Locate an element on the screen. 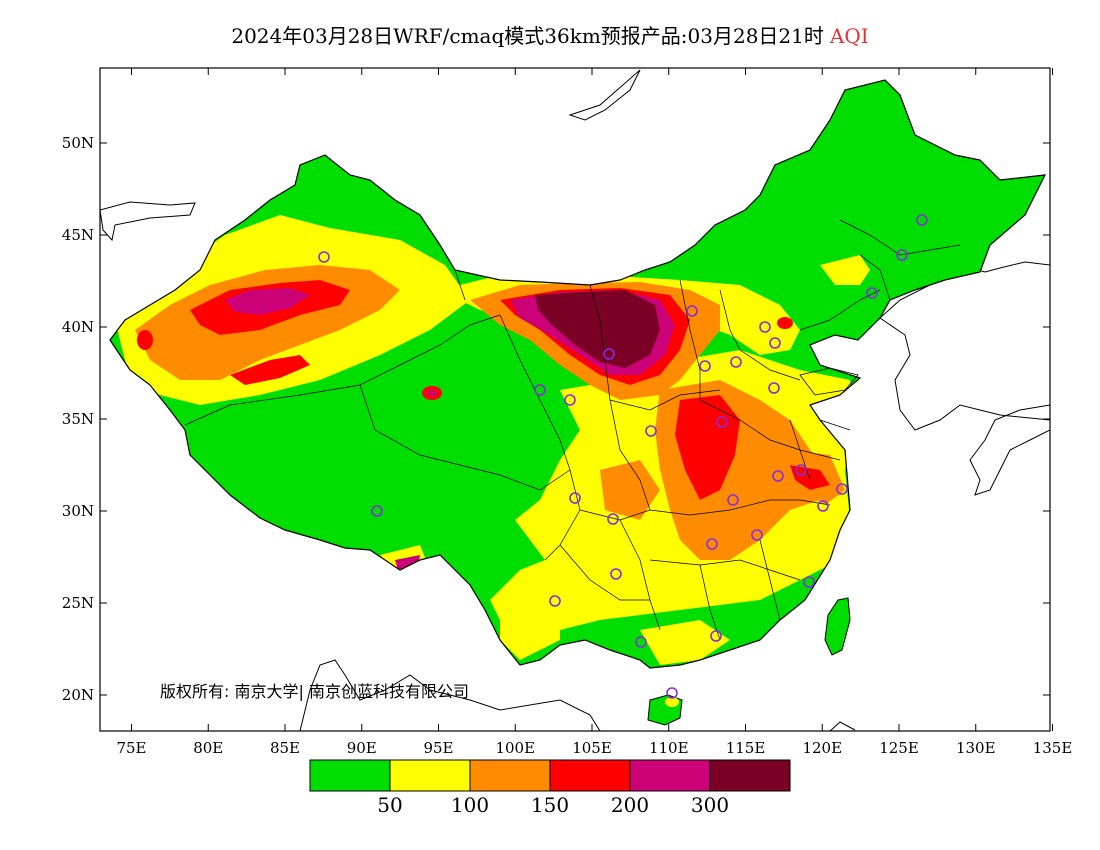 Image resolution: width=1100 pixels, height=850 pixels. zone-yellow-south is located at coordinates (685, 642).